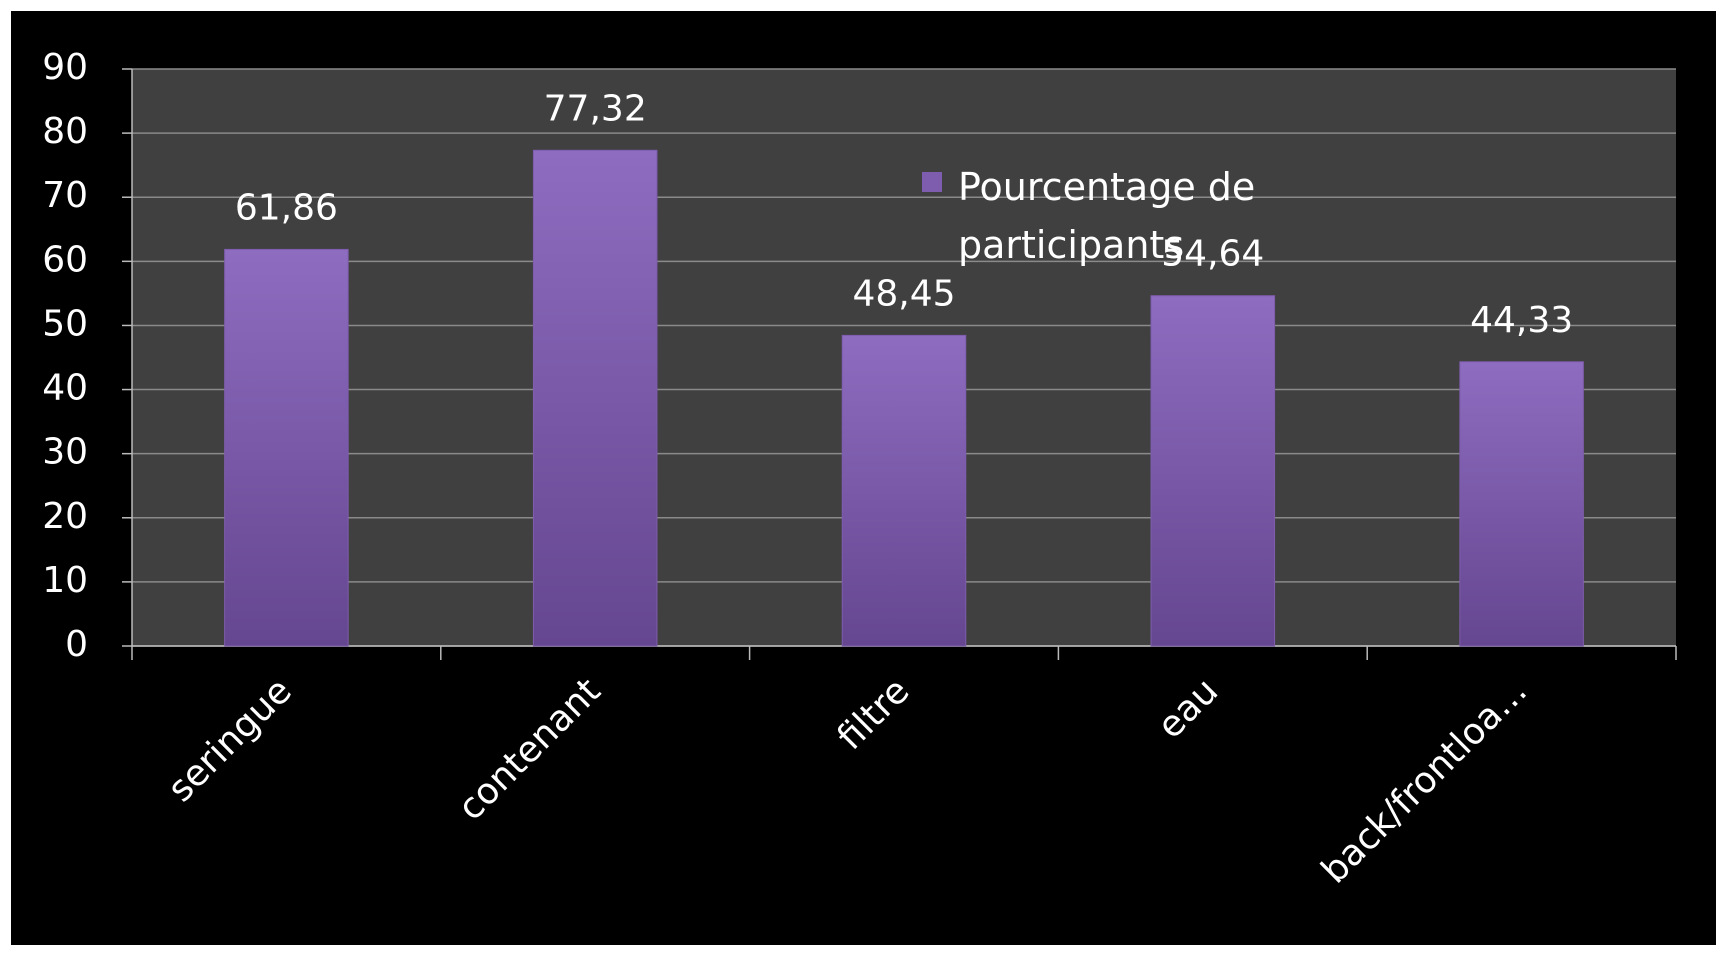 This screenshot has width=1727, height=957. Describe the element at coordinates (1107, 216) in the screenshot. I see `legend-label: Pourcentage de participants` at that location.